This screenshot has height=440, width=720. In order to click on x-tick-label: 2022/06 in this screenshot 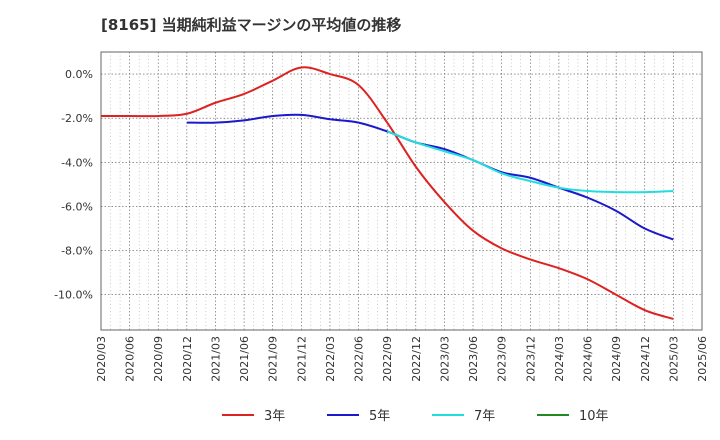, I will do `click(359, 359)`.